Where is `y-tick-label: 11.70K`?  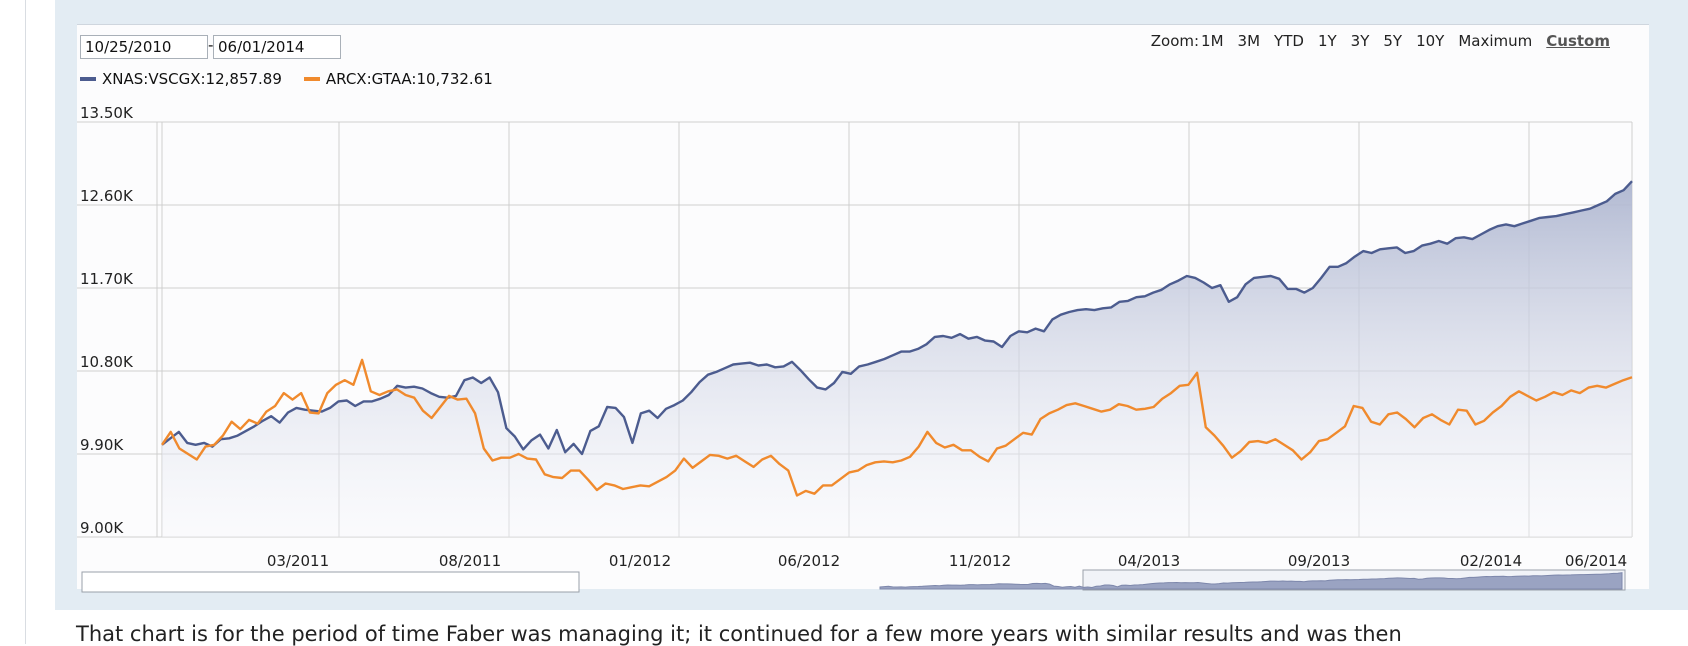 y-tick-label: 11.70K is located at coordinates (107, 279).